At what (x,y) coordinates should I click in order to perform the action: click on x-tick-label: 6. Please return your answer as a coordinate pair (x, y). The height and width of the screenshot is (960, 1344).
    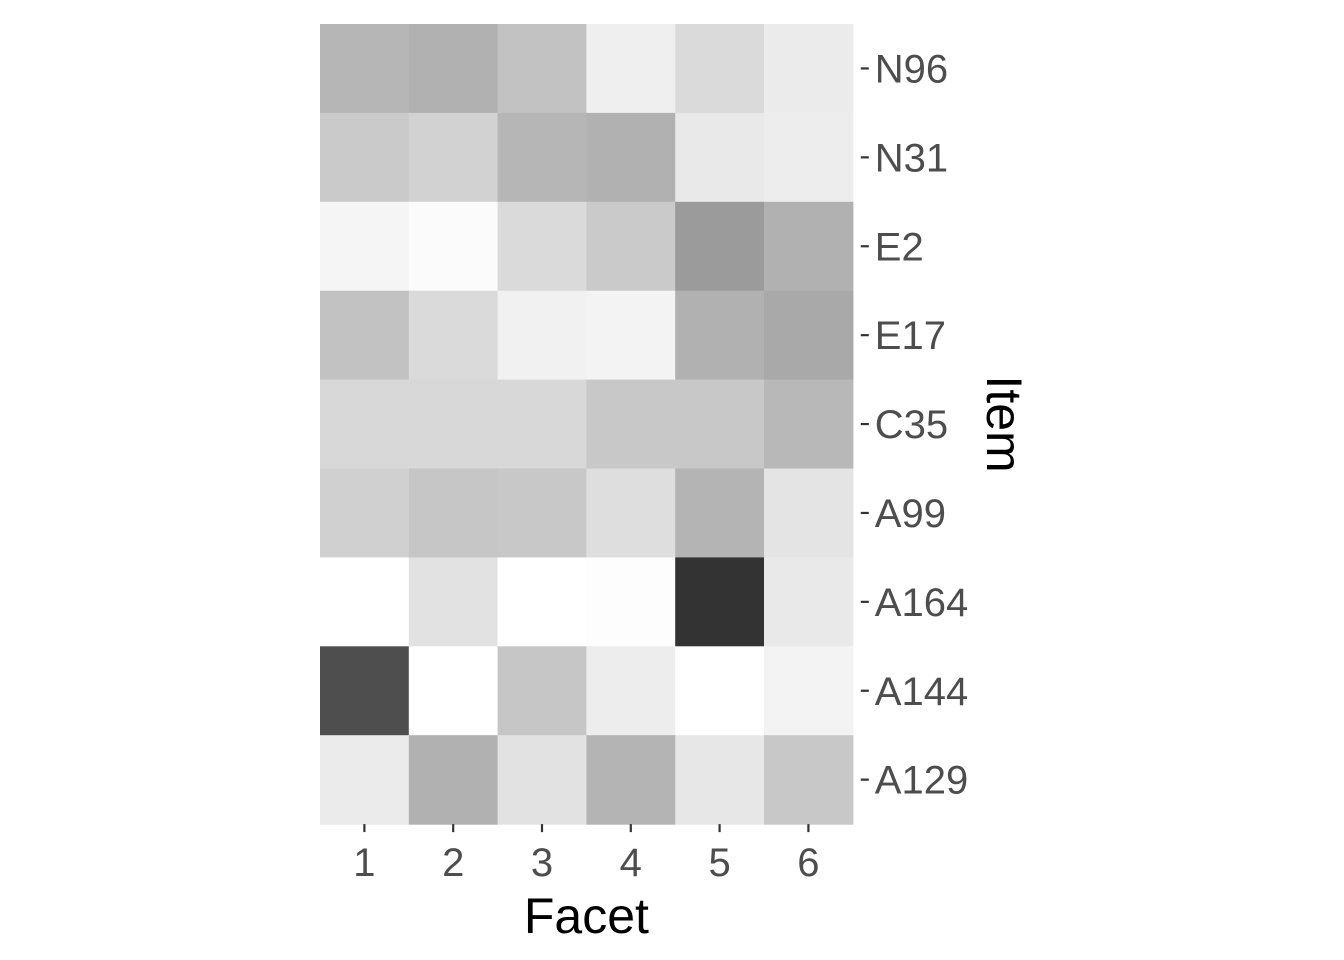
    Looking at the image, I should click on (808, 863).